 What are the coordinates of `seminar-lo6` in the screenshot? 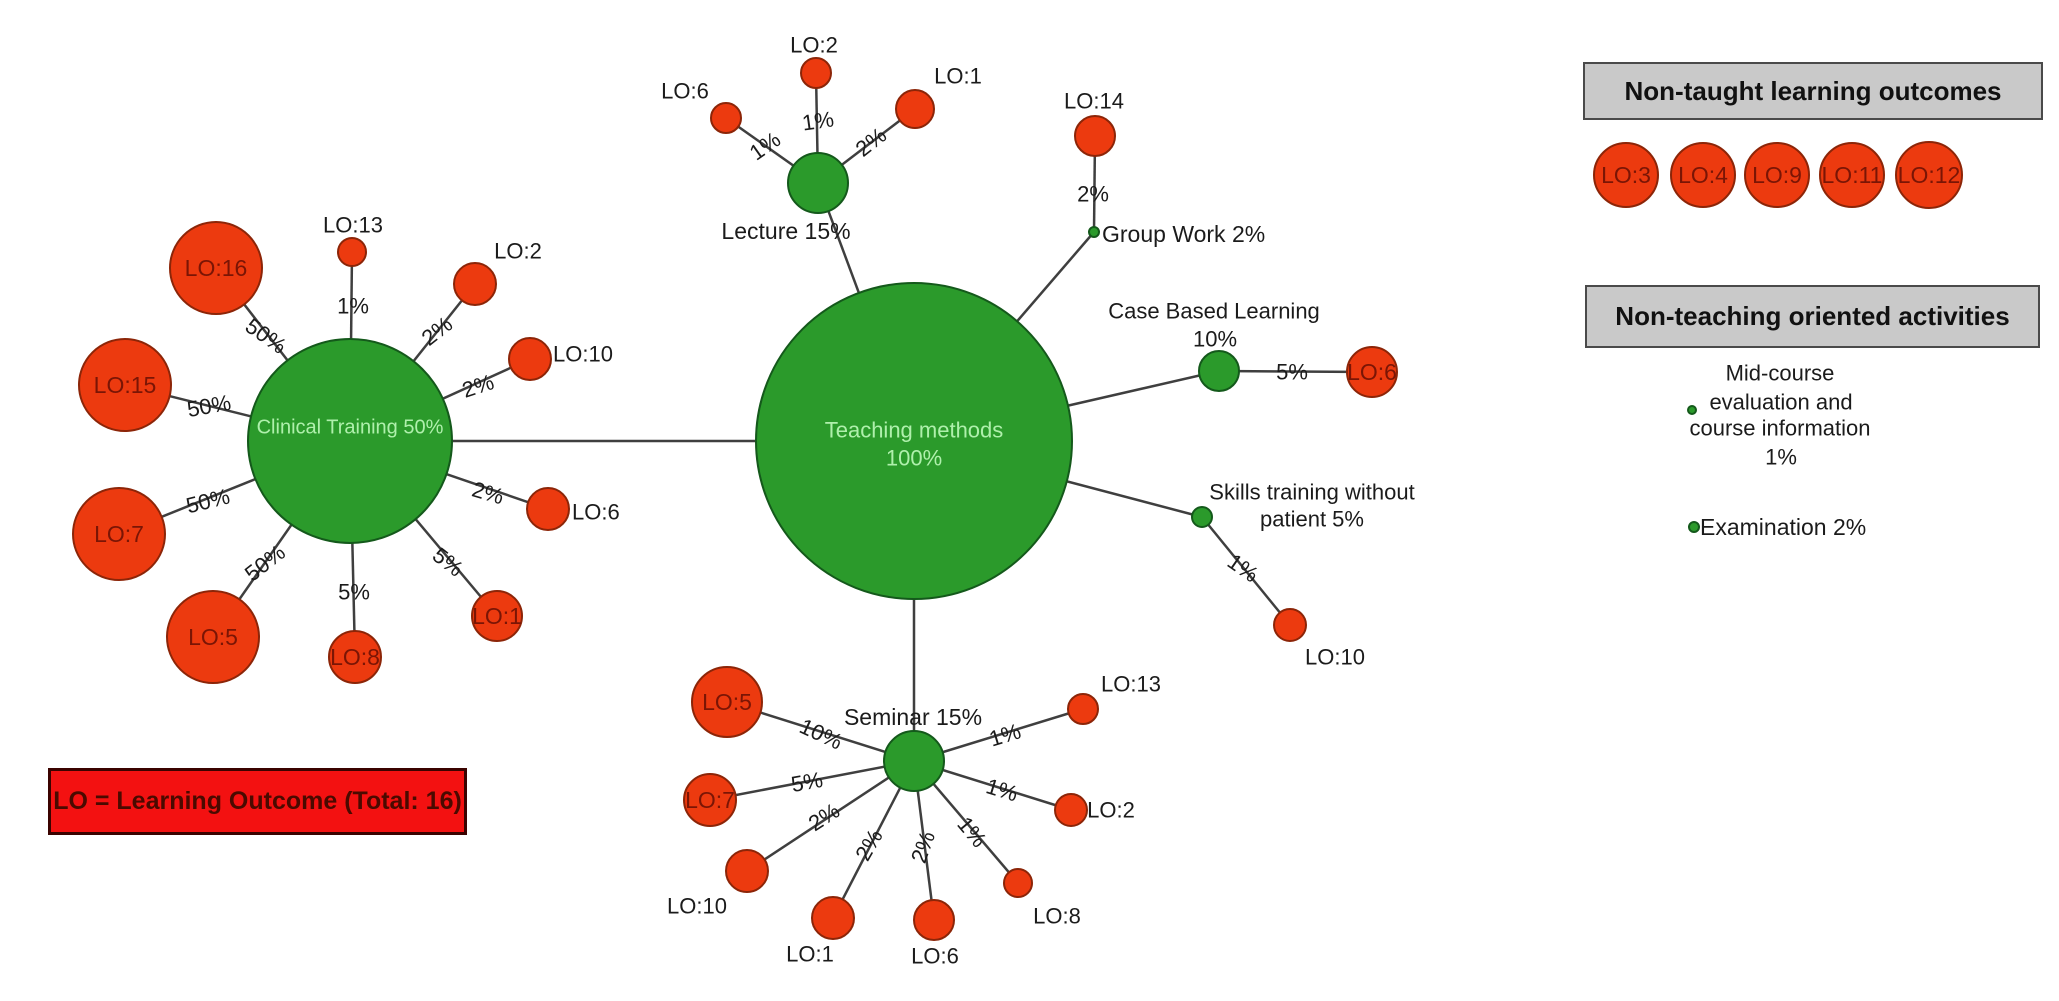 It's located at (934, 920).